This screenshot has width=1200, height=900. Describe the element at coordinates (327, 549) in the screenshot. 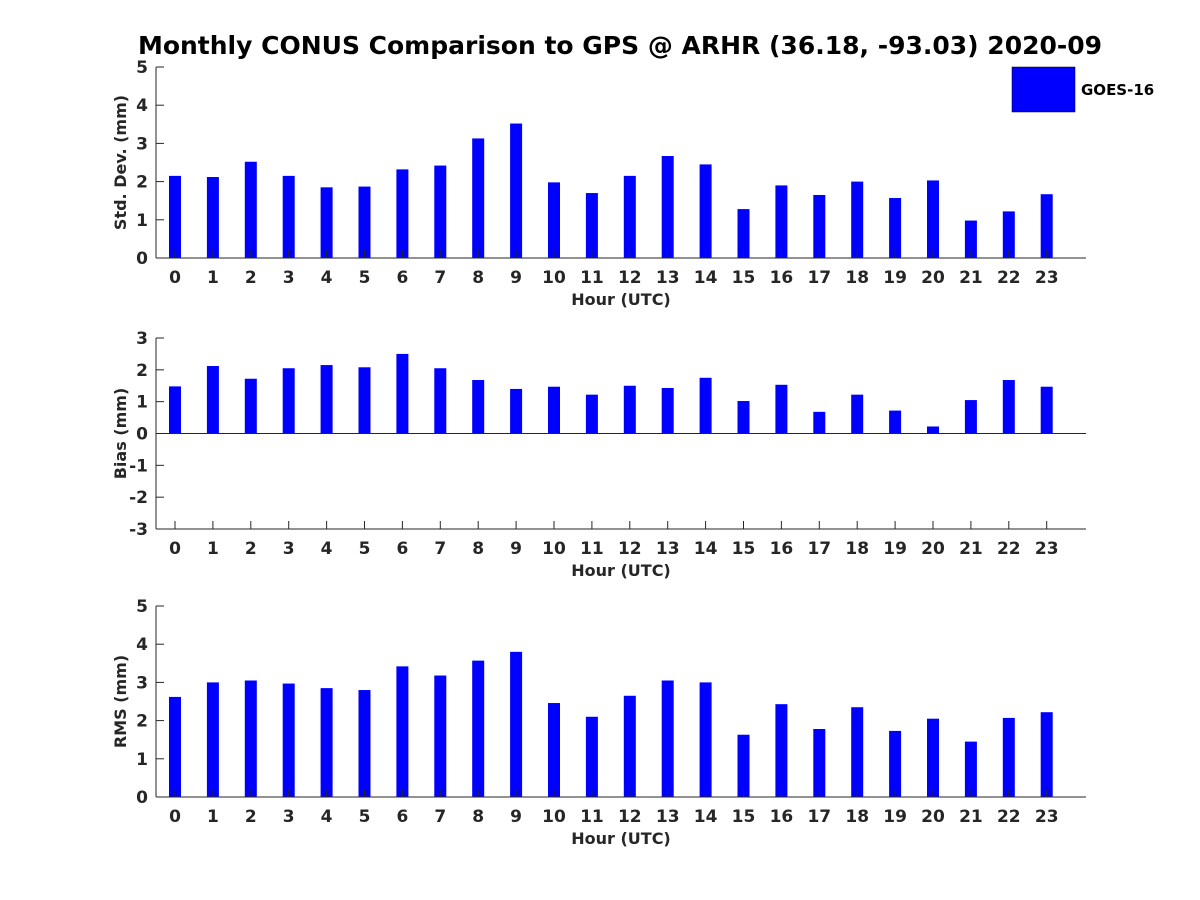

I see `x-tick-label: 4` at that location.